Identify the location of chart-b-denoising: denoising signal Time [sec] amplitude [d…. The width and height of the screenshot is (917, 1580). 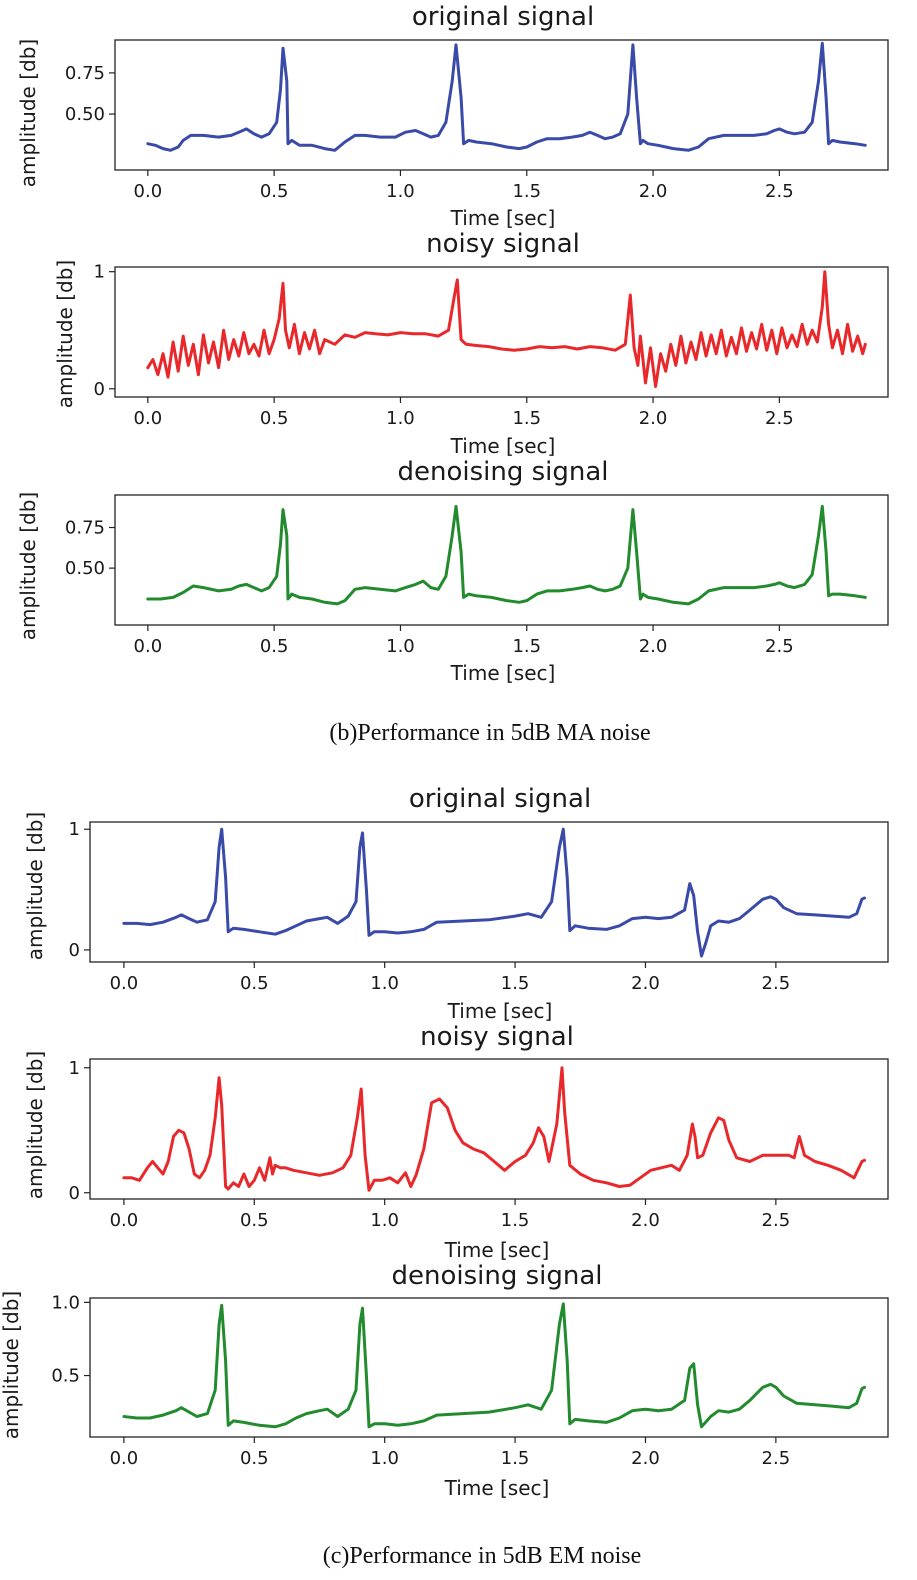
(452, 571).